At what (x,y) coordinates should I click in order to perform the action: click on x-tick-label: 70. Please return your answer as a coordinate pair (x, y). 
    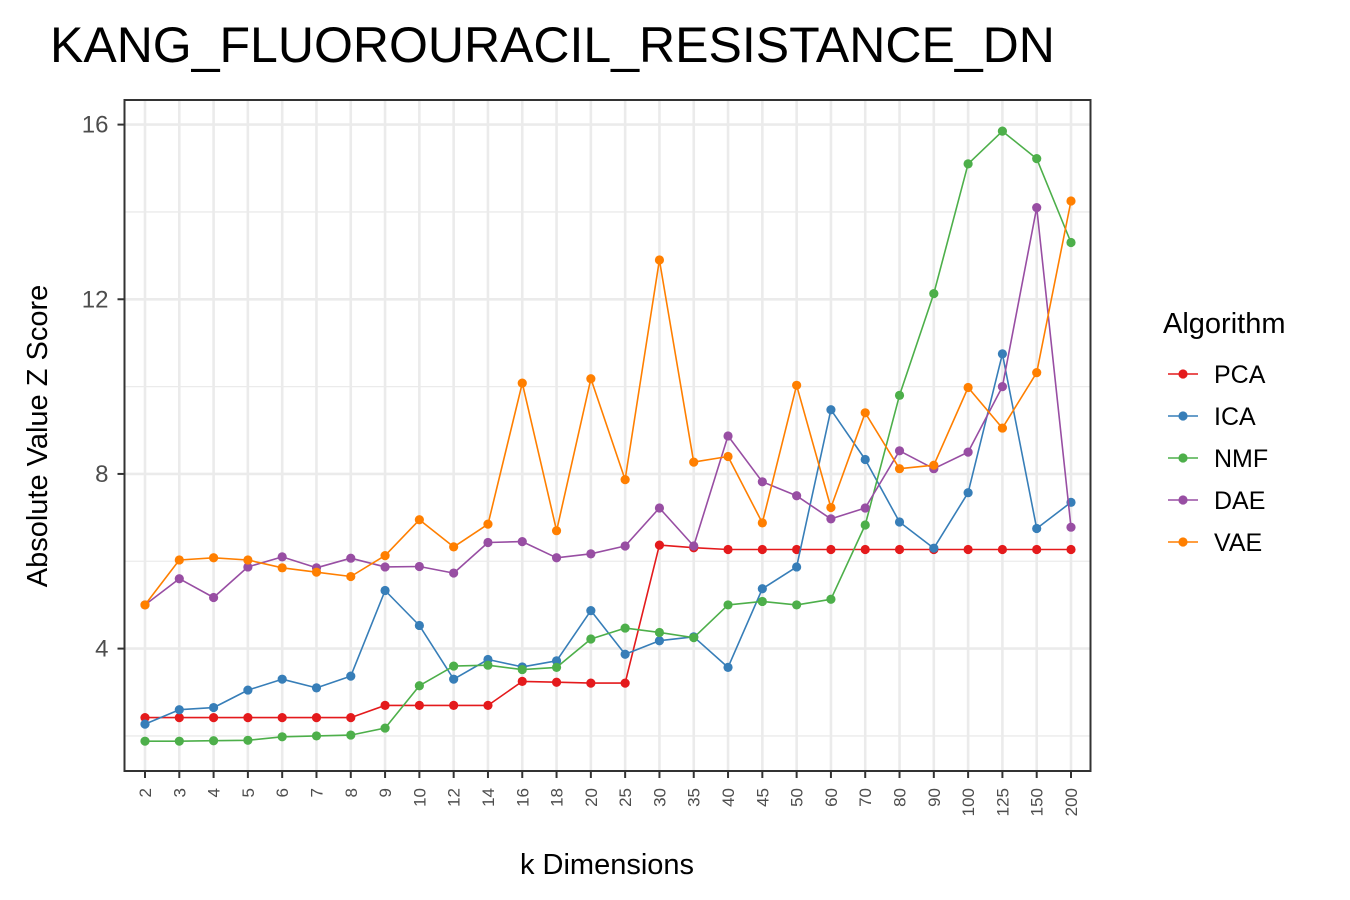
    Looking at the image, I should click on (865, 797).